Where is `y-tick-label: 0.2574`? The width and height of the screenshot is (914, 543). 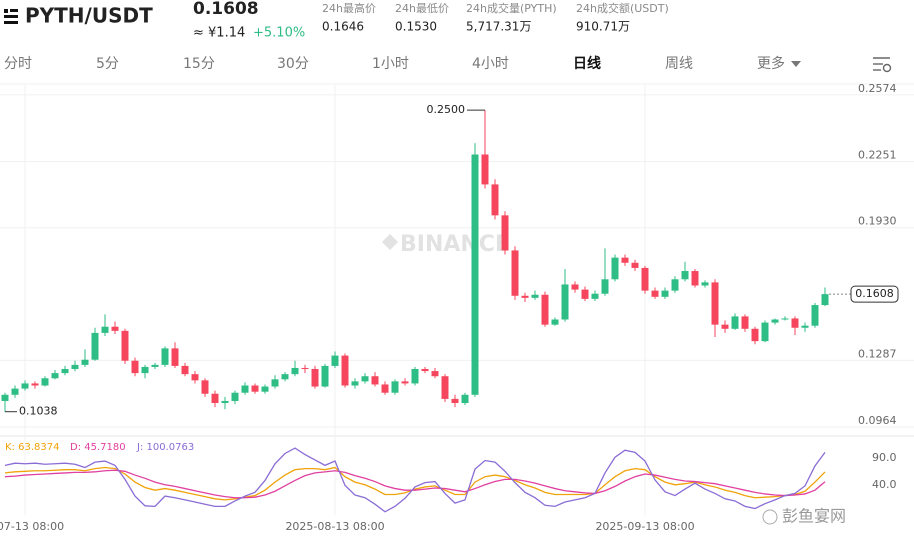 y-tick-label: 0.2574 is located at coordinates (877, 88).